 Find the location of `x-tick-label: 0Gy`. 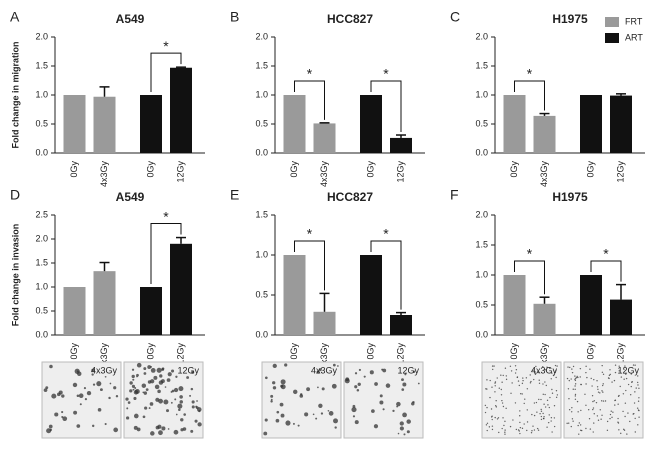

x-tick-label: 0Gy is located at coordinates (590, 169).